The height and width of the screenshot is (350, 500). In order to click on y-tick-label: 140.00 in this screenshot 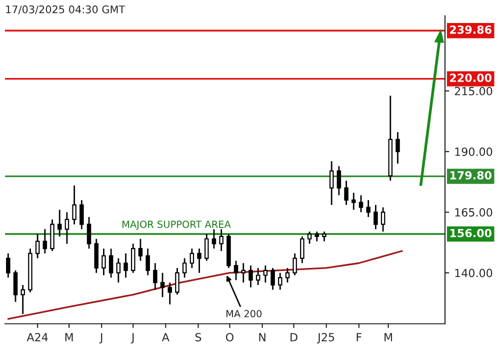, I will do `click(473, 273)`.